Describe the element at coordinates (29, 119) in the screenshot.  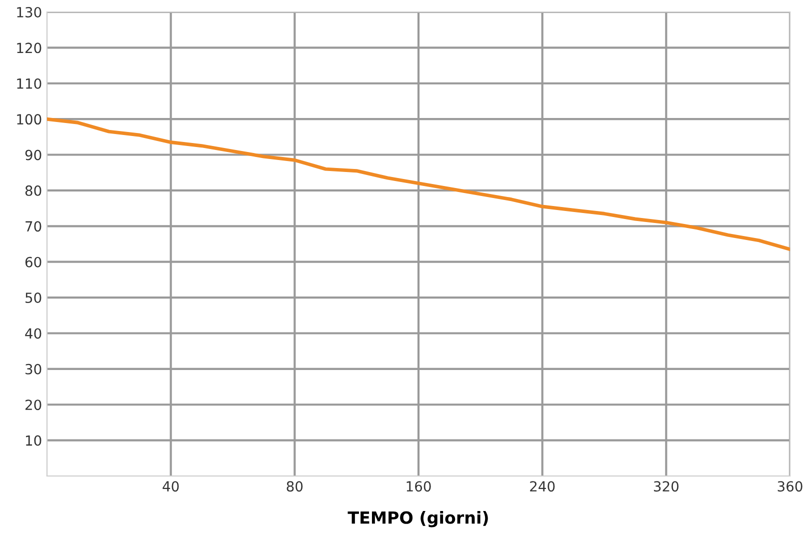
I see `y-tick-label: 100` at that location.